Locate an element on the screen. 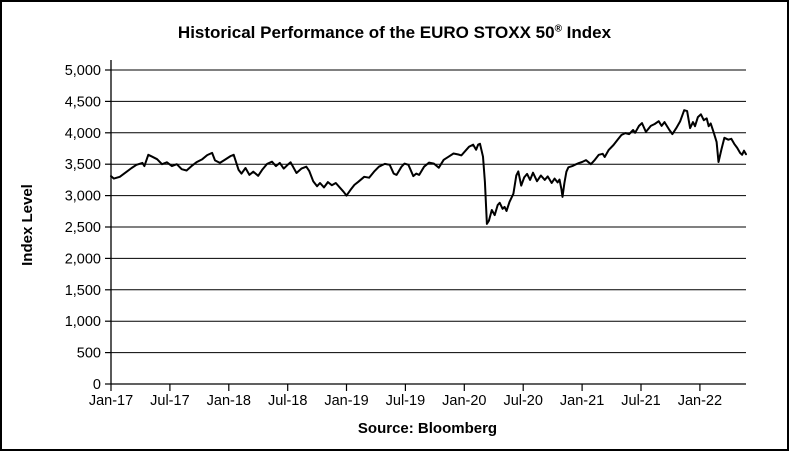 The width and height of the screenshot is (789, 451). x-tick-label: Jul-19 is located at coordinates (406, 401).